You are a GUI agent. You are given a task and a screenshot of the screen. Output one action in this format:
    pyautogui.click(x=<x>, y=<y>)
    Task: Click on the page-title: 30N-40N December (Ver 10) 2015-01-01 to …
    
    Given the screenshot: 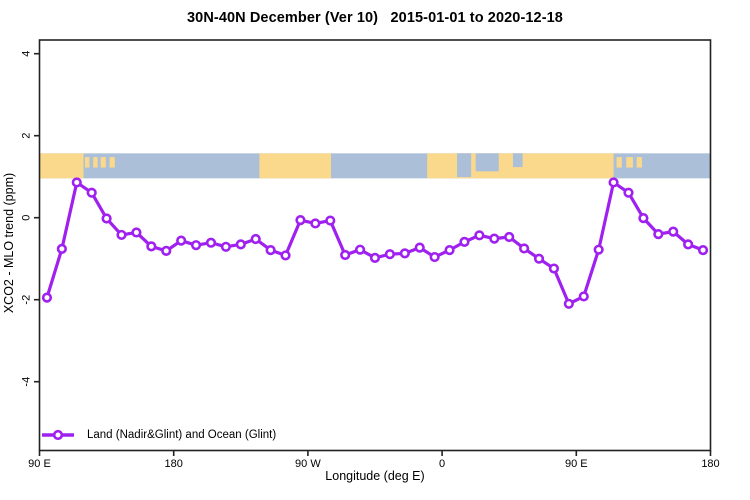 What is the action you would take?
    pyautogui.click(x=375, y=18)
    